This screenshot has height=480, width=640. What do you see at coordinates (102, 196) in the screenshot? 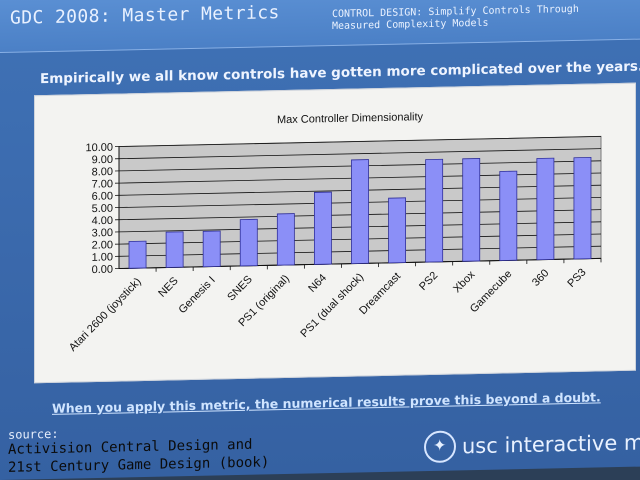
I see `y-tick-label: 6.00` at bounding box center [102, 196].